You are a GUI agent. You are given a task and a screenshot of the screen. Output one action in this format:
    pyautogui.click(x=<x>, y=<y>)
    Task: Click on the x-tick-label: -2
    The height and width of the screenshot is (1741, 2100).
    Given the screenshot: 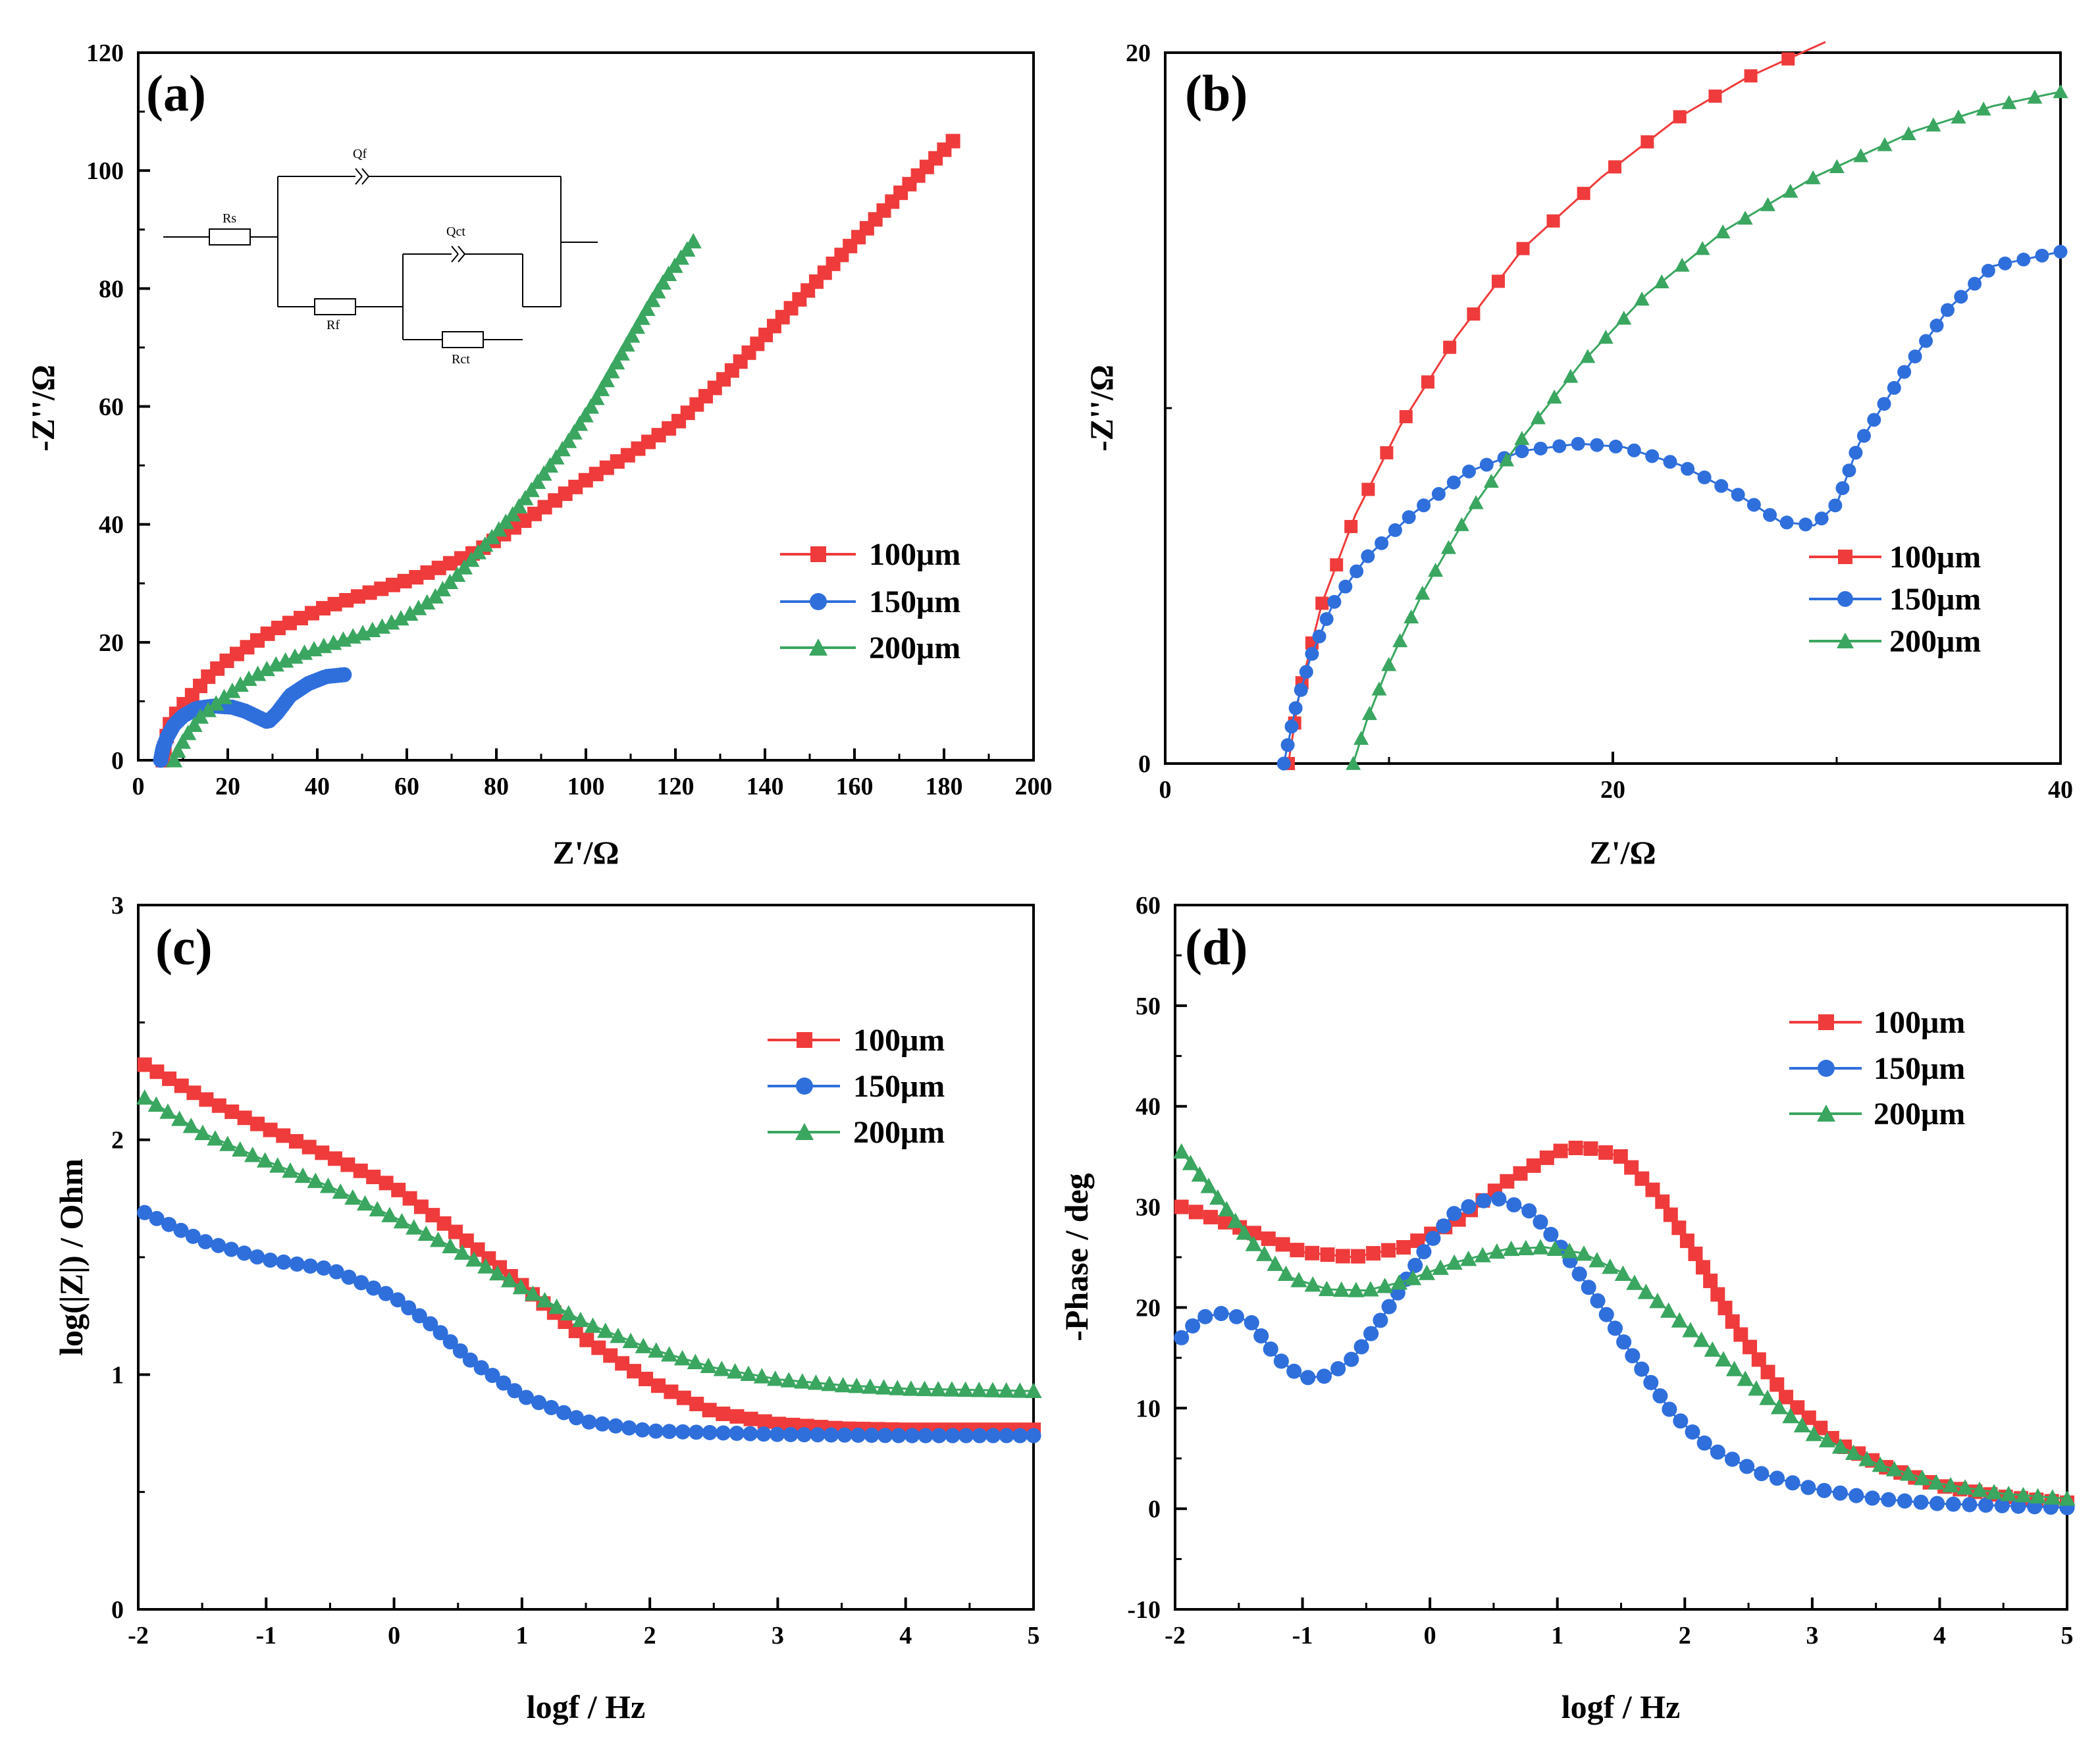 What is the action you would take?
    pyautogui.click(x=1175, y=1636)
    